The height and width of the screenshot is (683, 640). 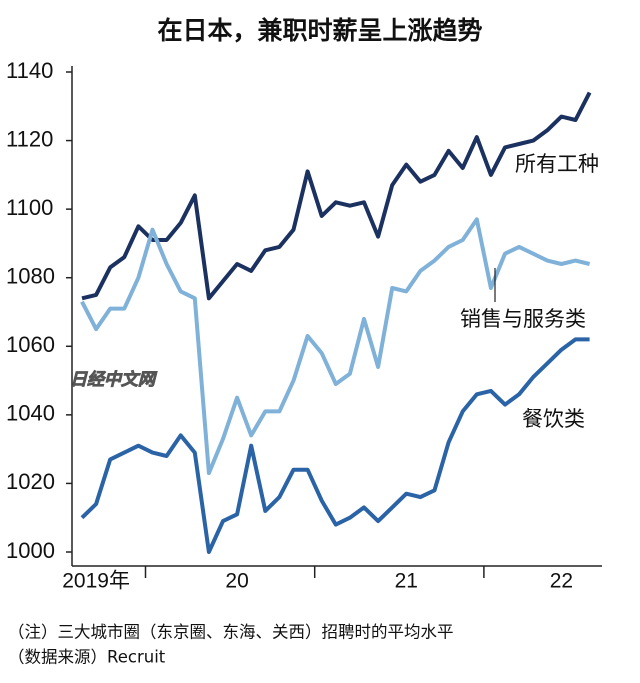 I want to click on y-tick-label: 1100, so click(x=29, y=207).